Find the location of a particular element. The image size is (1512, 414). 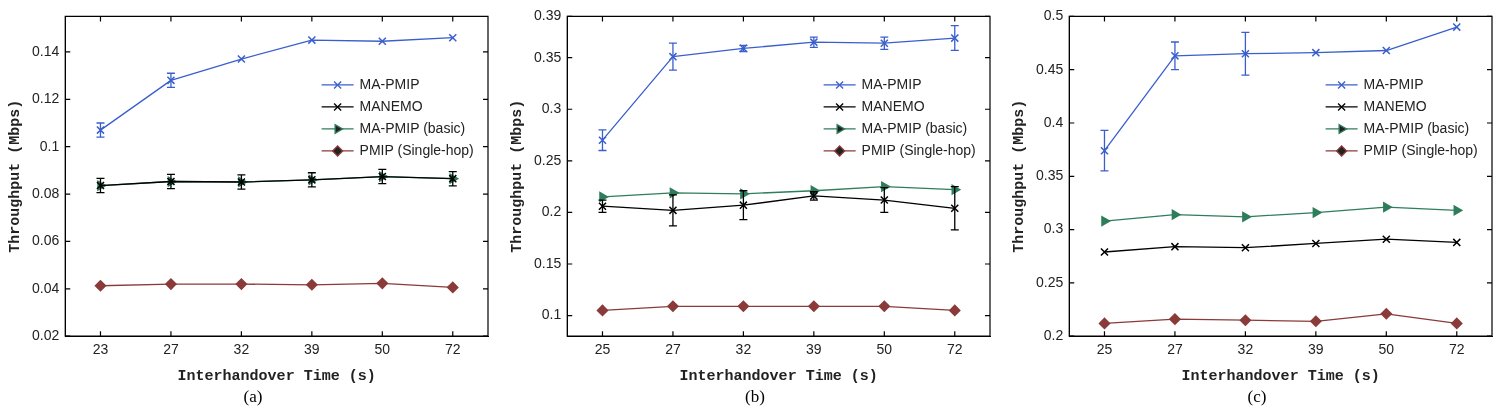

y-tick-label: 0.12 is located at coordinates (46, 98).